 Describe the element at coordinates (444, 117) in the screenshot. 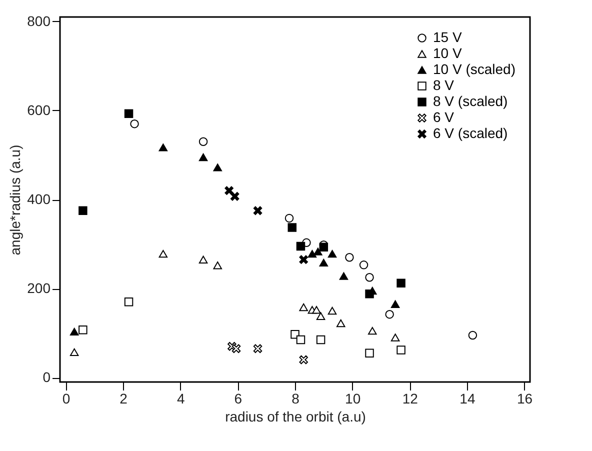

I see `legend-label: 6 V` at that location.